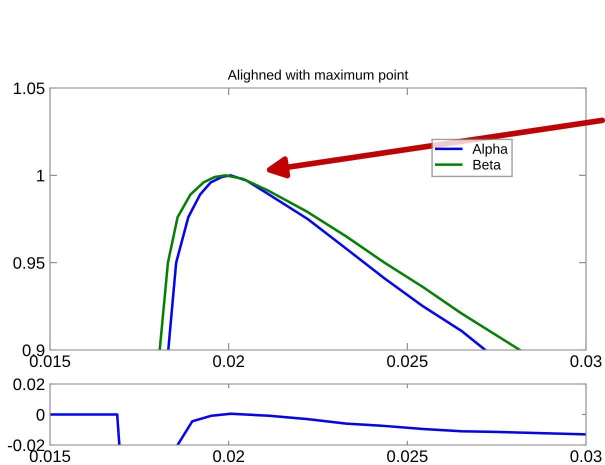  What do you see at coordinates (40, 176) in the screenshot?
I see `y-tick-label: 1` at bounding box center [40, 176].